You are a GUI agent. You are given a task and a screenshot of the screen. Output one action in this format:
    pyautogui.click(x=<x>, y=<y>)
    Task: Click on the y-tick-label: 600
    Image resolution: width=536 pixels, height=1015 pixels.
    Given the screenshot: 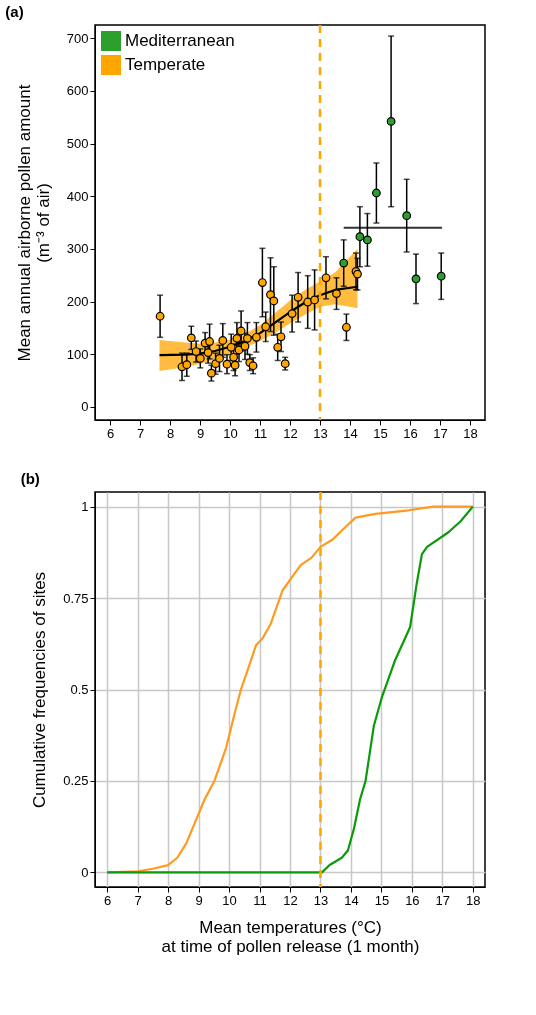 What is the action you would take?
    pyautogui.click(x=77, y=91)
    